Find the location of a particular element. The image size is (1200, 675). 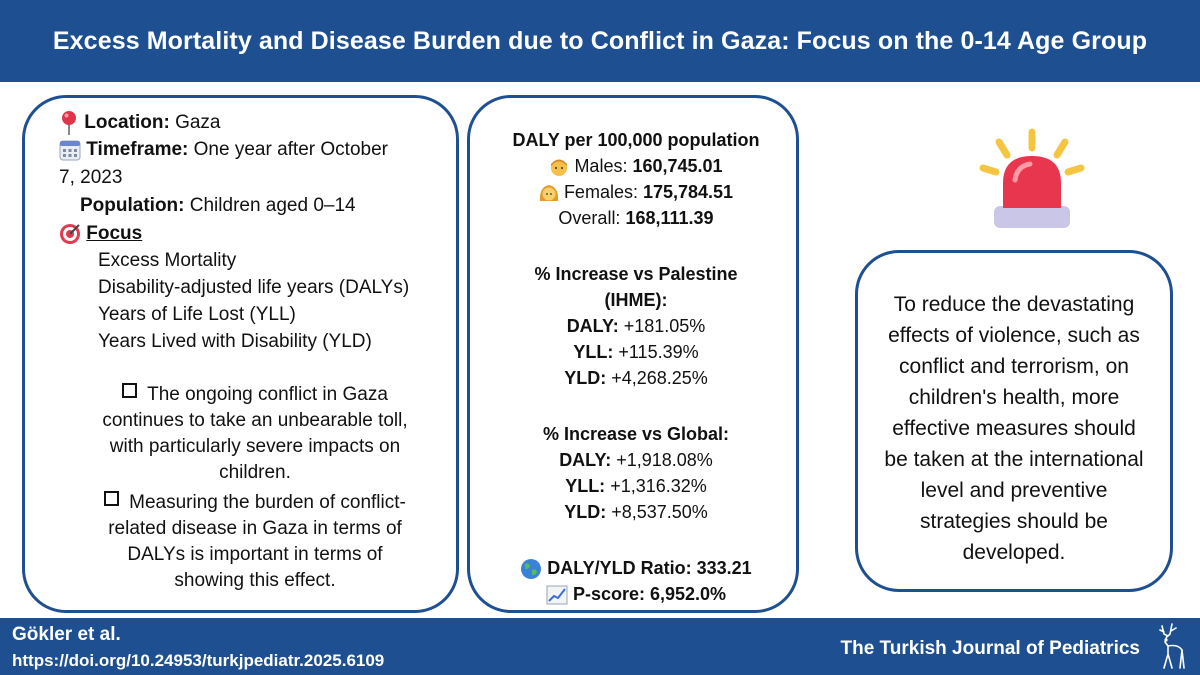

timeframe-label: Timeframe: is located at coordinates (137, 149).